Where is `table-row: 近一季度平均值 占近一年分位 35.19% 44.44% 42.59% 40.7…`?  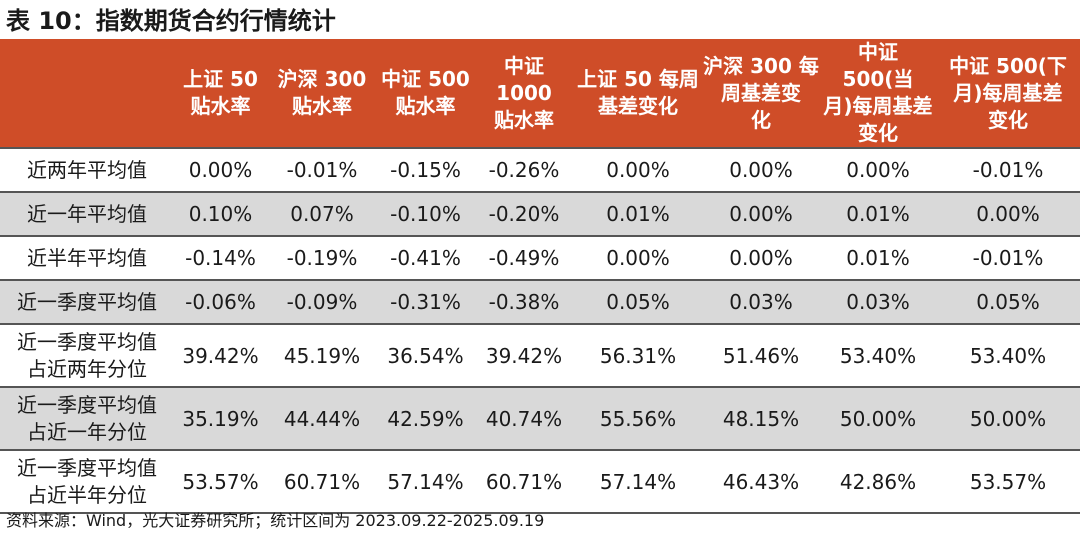
table-row: 近一季度平均值 占近一年分位 35.19% 44.44% 42.59% 40.7… is located at coordinates (540, 419).